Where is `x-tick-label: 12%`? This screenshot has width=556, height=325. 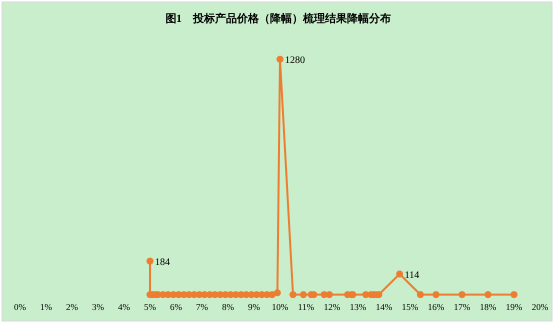 x-tick-label: 12% is located at coordinates (332, 307).